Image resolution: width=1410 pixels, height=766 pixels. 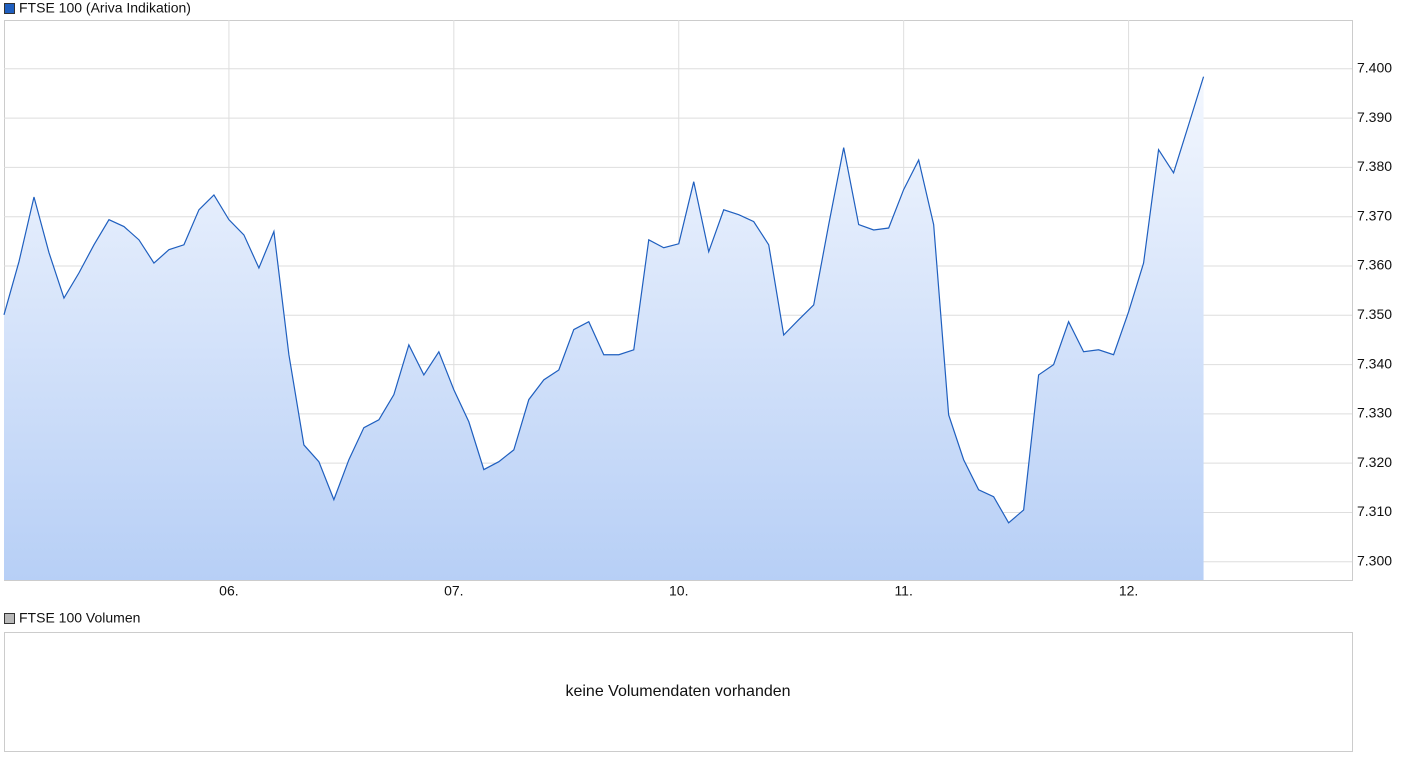 I want to click on y-tick-label: 7.340, so click(x=1374, y=363).